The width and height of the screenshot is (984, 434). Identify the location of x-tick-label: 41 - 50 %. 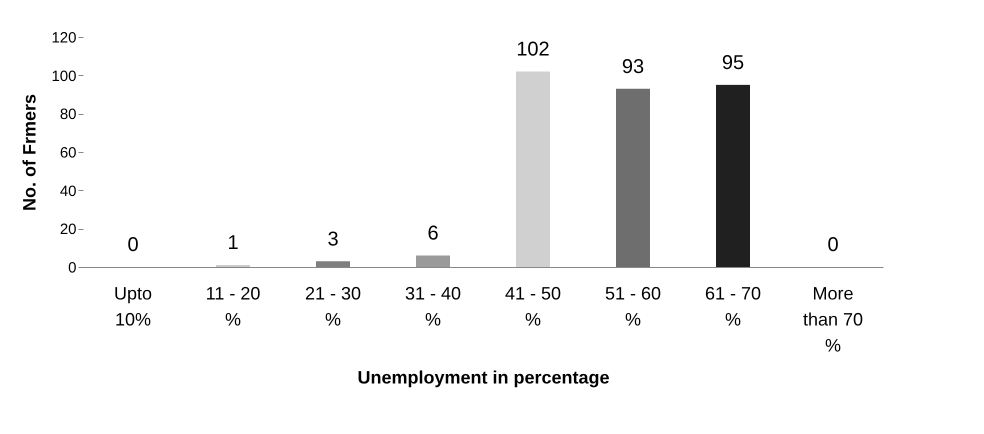
(533, 307).